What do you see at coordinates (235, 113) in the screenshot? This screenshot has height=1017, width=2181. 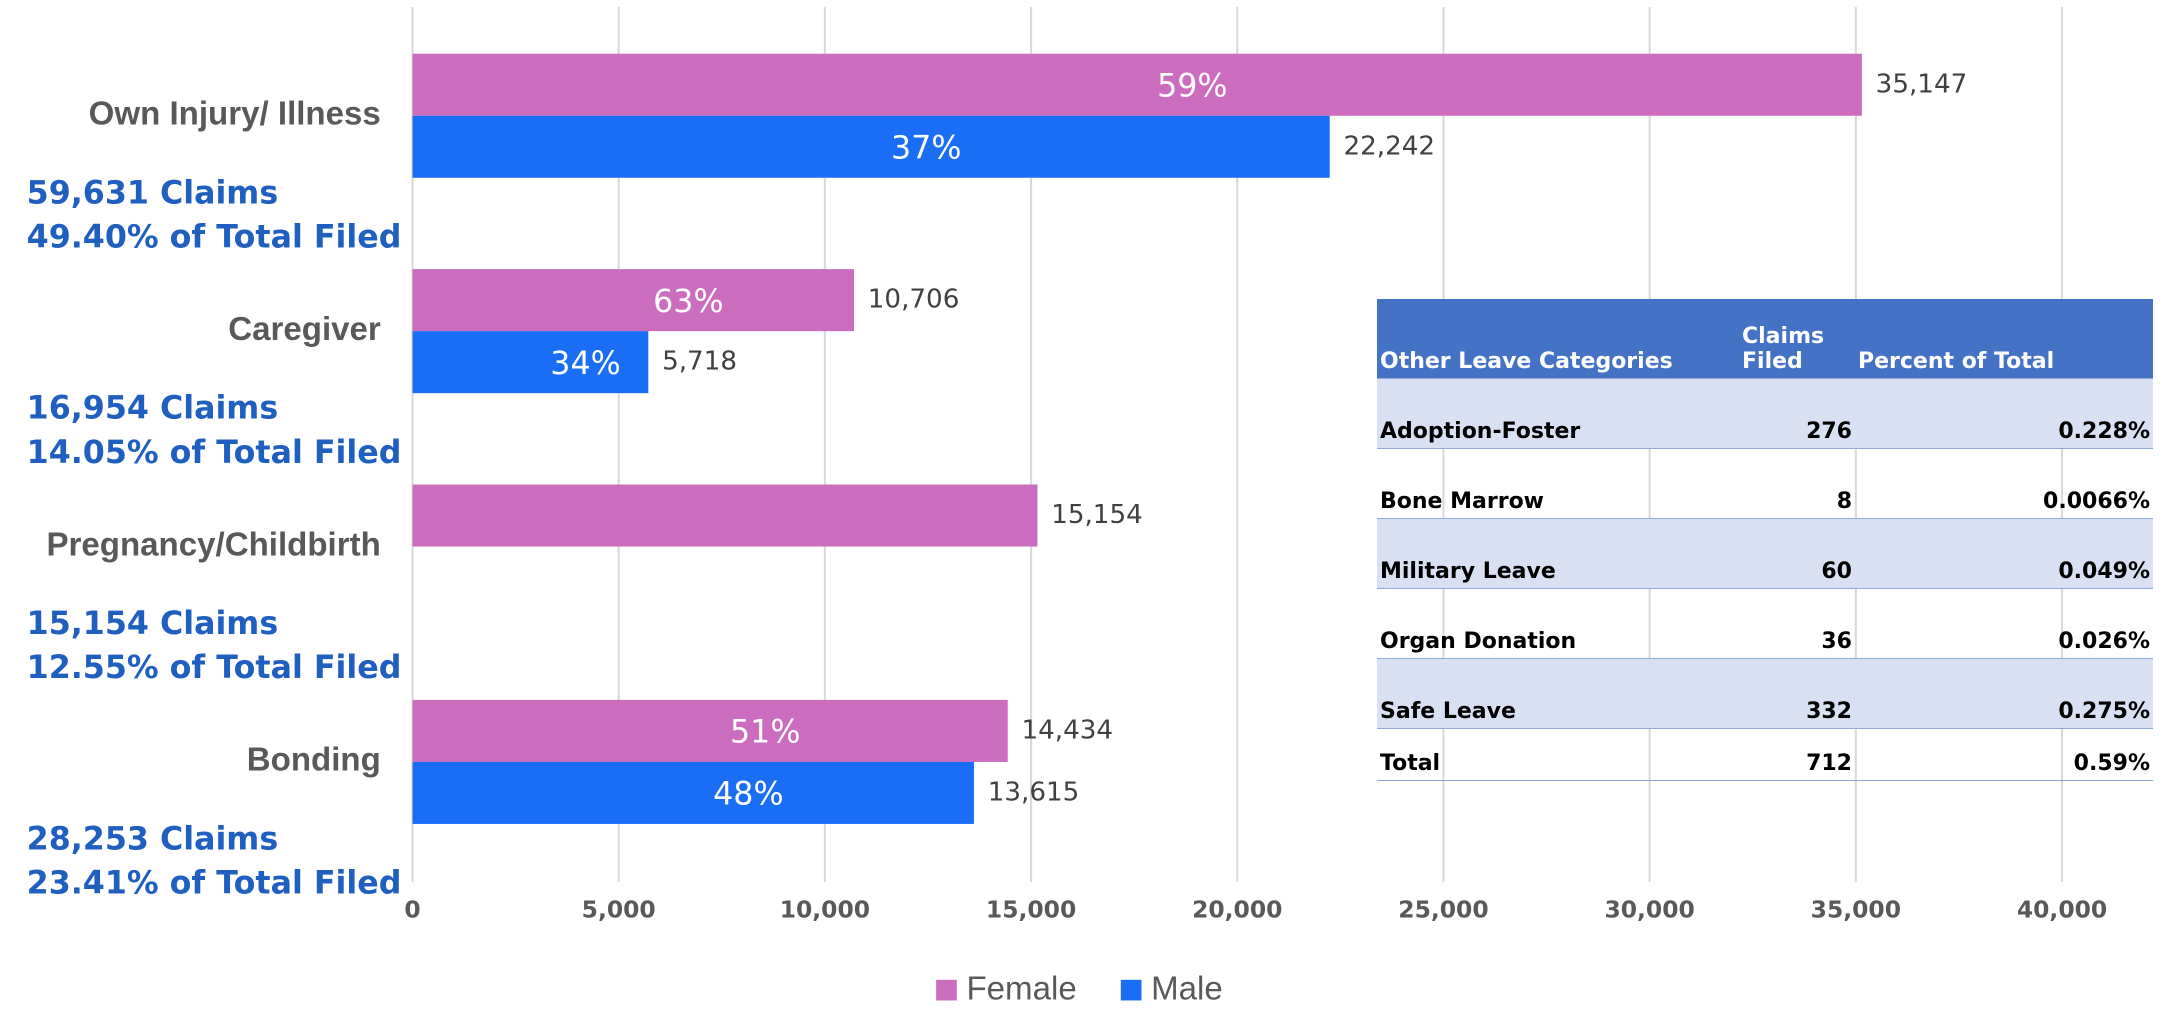 I see `category-label: Own Injury/ Illness` at bounding box center [235, 113].